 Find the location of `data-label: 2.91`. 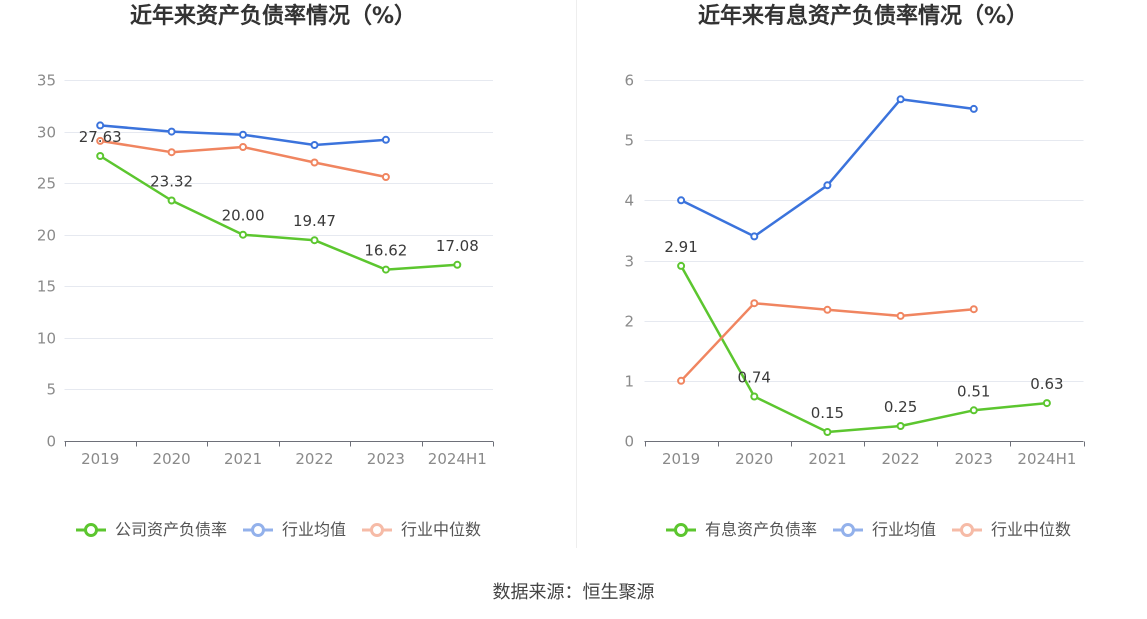

data-label: 2.91 is located at coordinates (680, 247).